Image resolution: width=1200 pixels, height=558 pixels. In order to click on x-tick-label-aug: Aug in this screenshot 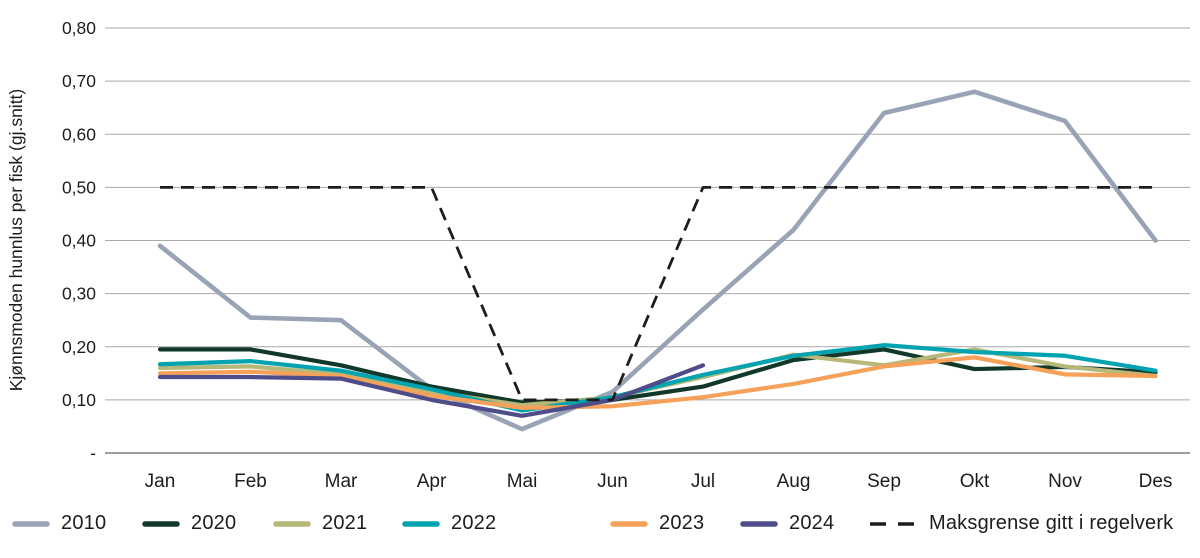, I will do `click(794, 481)`.